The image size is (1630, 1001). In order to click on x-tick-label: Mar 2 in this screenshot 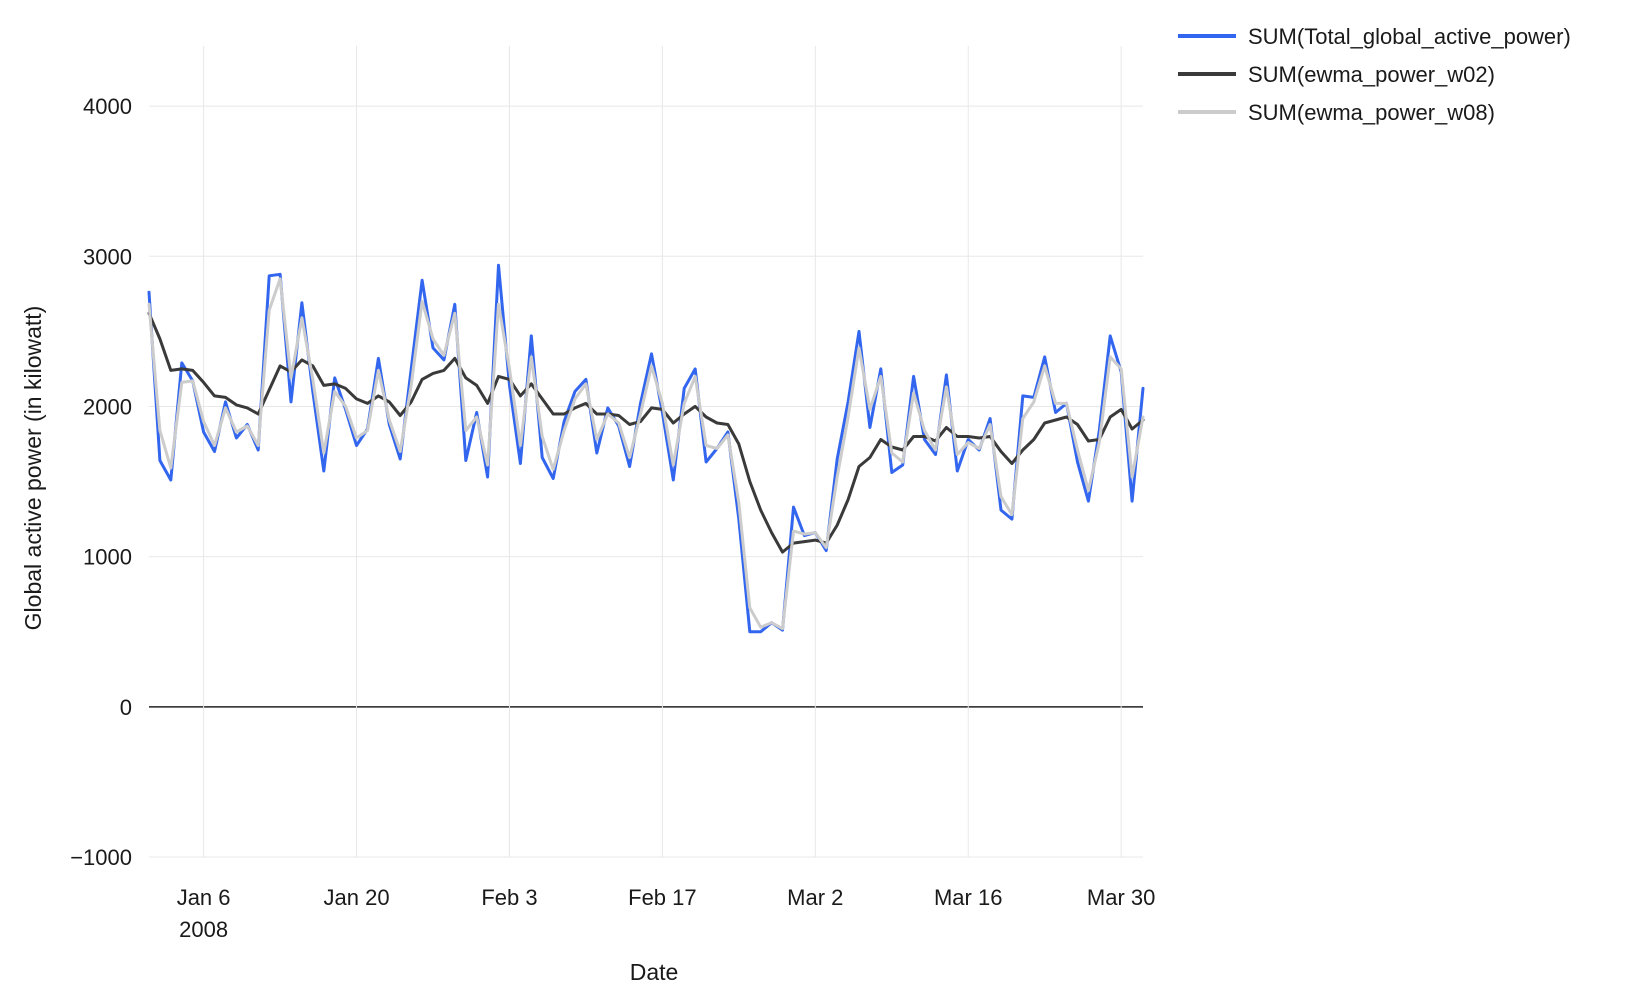, I will do `click(815, 897)`.